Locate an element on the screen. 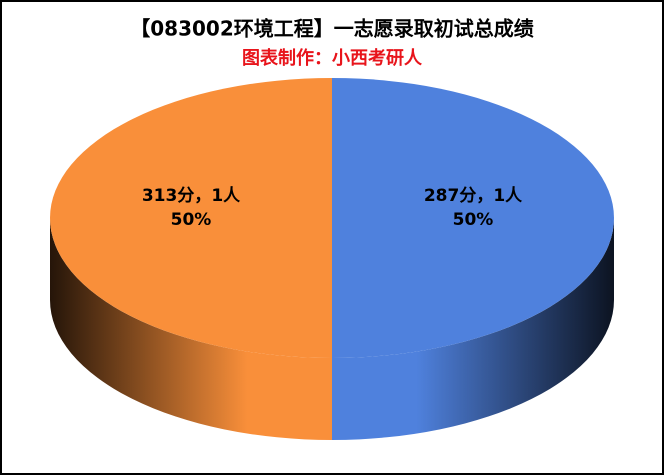 This screenshot has height=475, width=664. slice-label: 287分，1人 is located at coordinates (473, 196).